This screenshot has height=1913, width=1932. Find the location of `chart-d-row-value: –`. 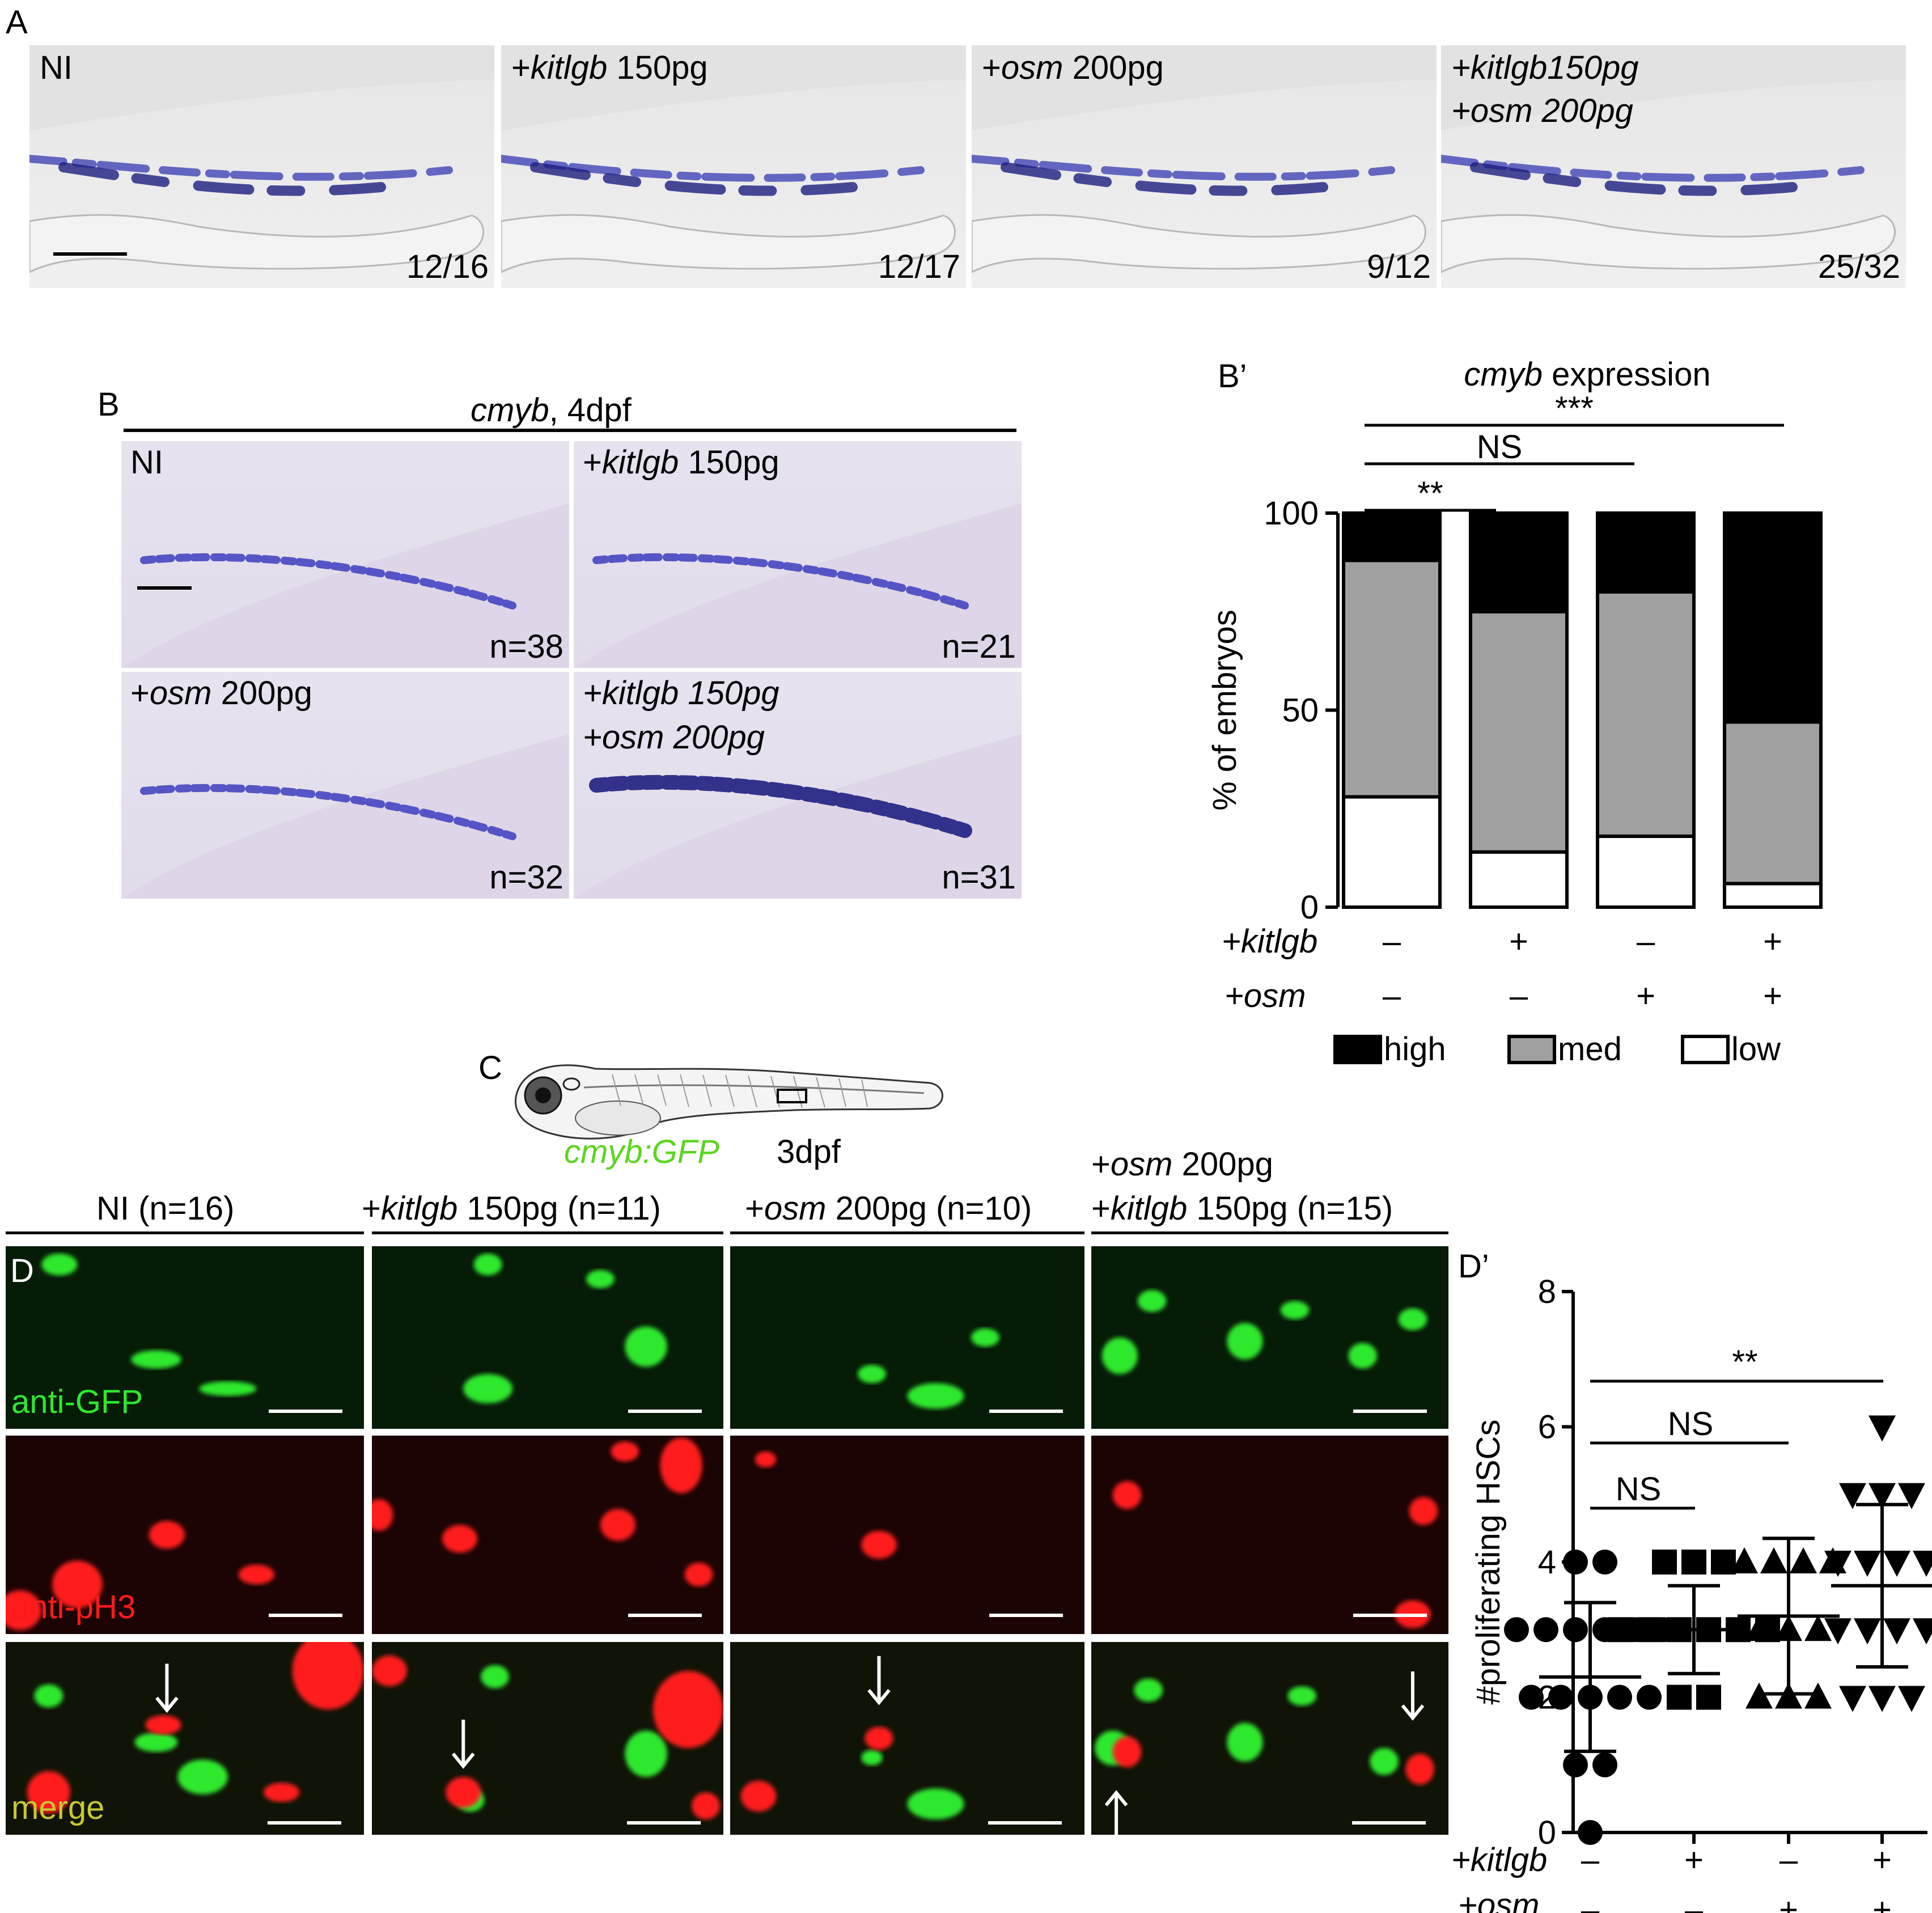

chart-d-row-value: – is located at coordinates (1789, 1860).